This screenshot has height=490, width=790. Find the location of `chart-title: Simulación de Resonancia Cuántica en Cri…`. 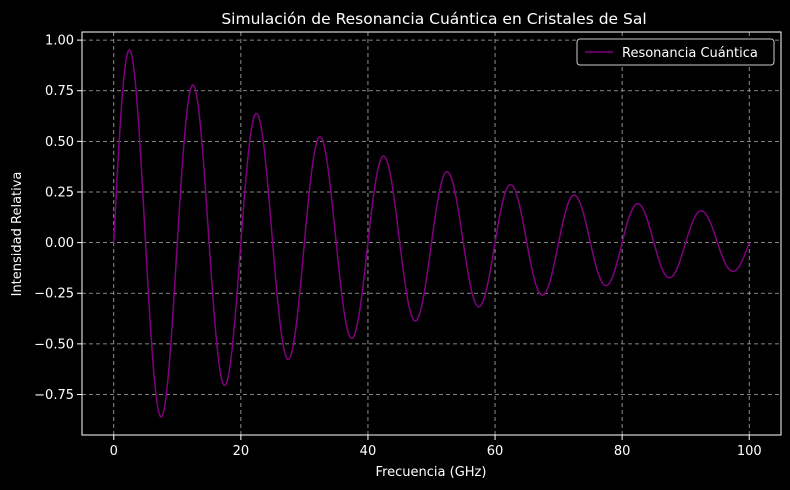

chart-title: Simulación de Resonancia Cuántica en Cri… is located at coordinates (433, 19).